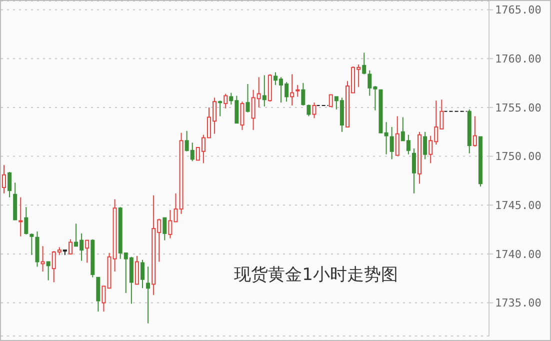 The width and height of the screenshot is (551, 341). Describe the element at coordinates (518, 303) in the screenshot. I see `y-tick-label: 1735.00` at that location.